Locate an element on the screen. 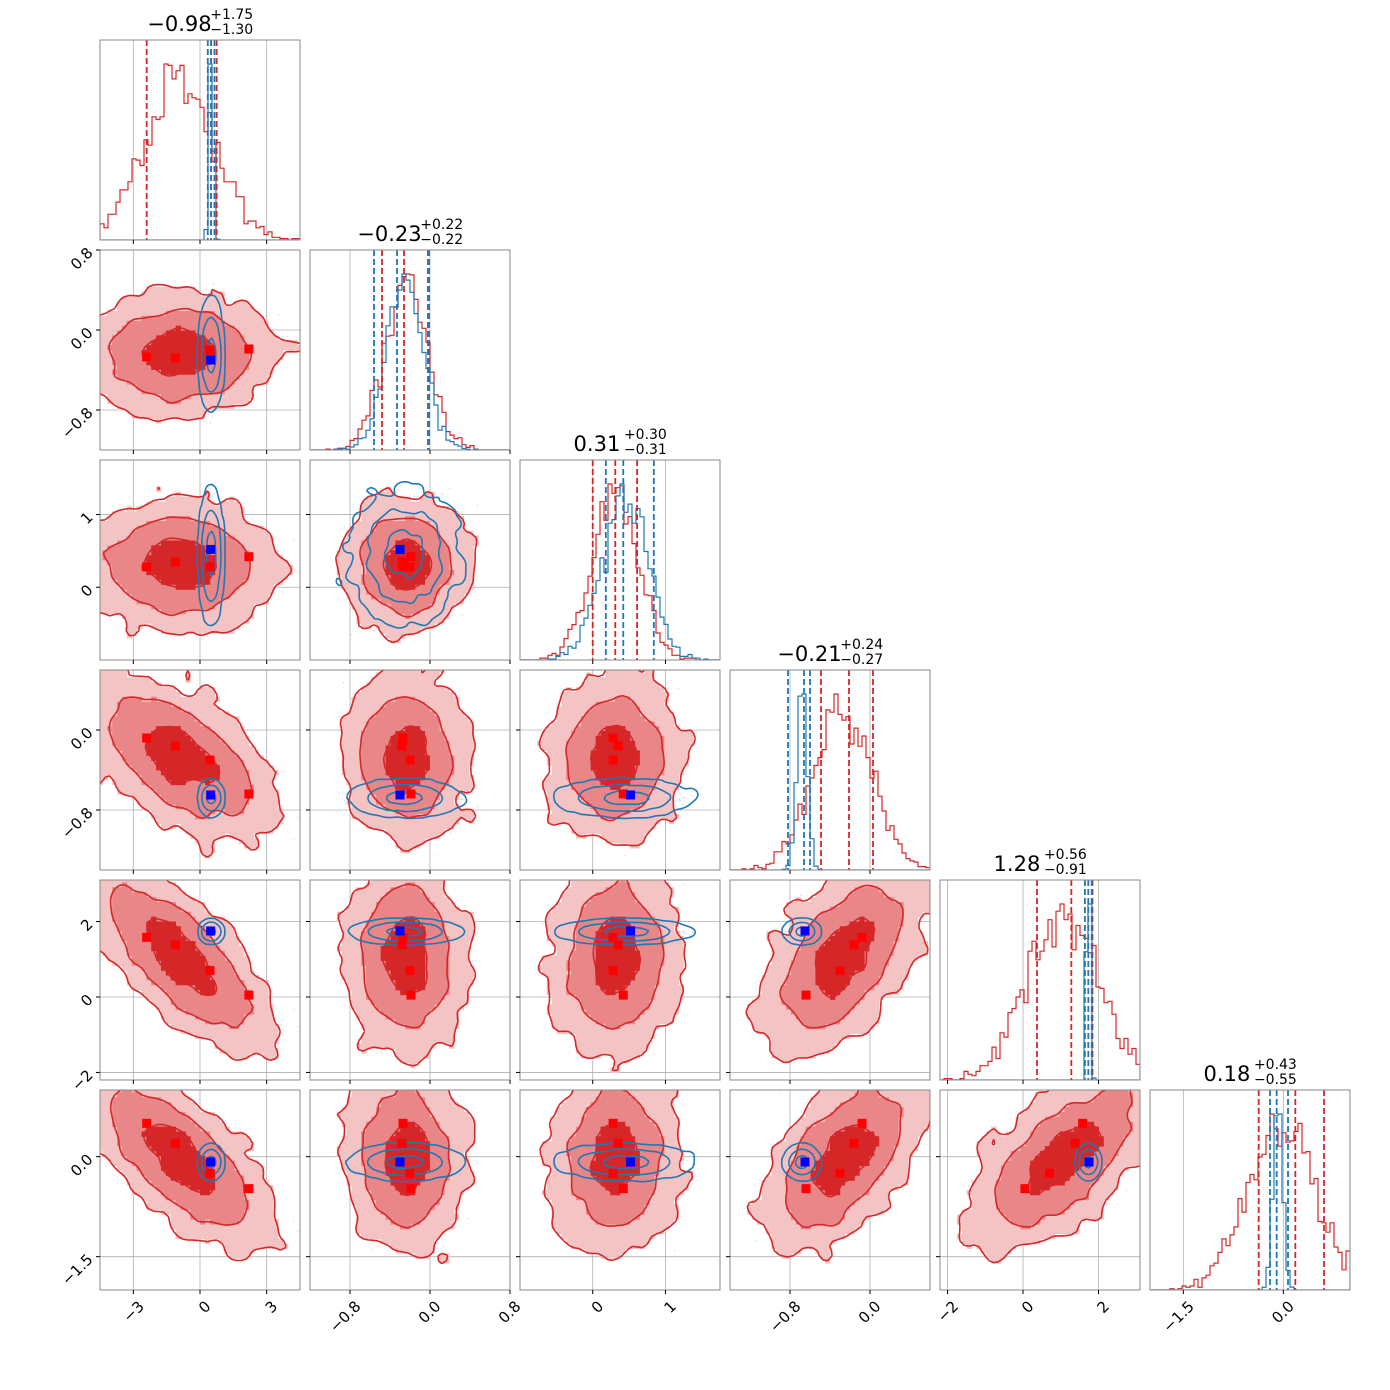 Image resolution: width=1390 pixels, height=1390 pixels. y-tick-label: −0.8 is located at coordinates (77, 823).